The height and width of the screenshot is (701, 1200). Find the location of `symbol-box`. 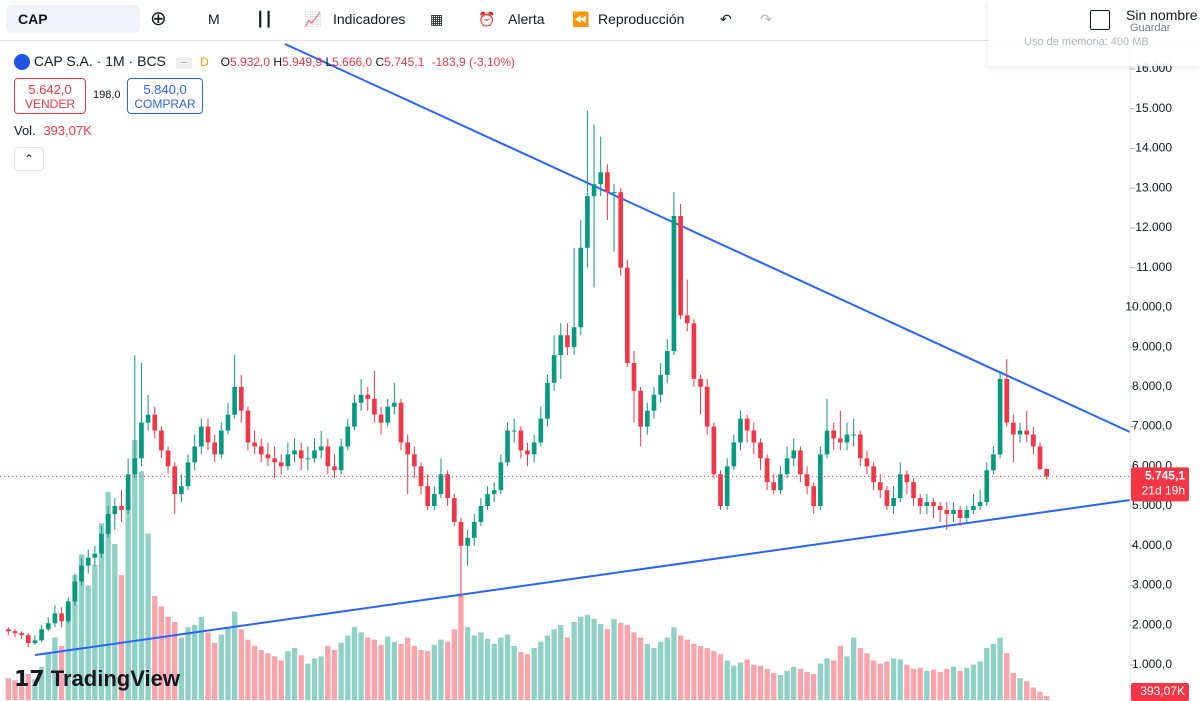

symbol-box is located at coordinates (73, 19).